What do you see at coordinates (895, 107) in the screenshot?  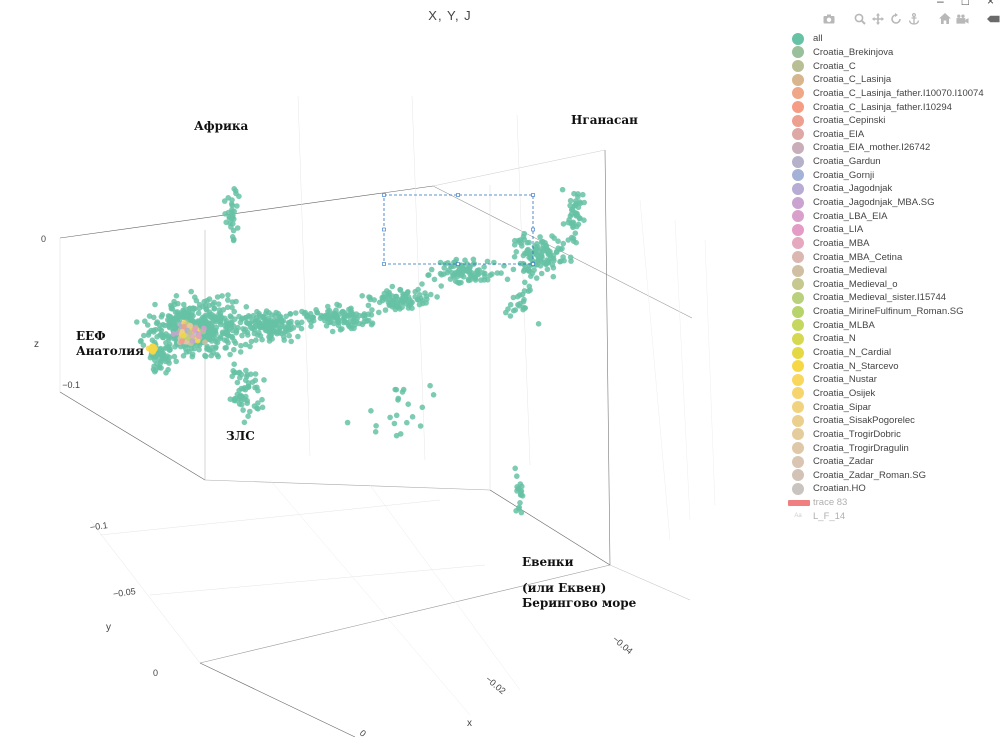 I see `legend-item: Croatia_C_Lasinja_father.I10294` at bounding box center [895, 107].